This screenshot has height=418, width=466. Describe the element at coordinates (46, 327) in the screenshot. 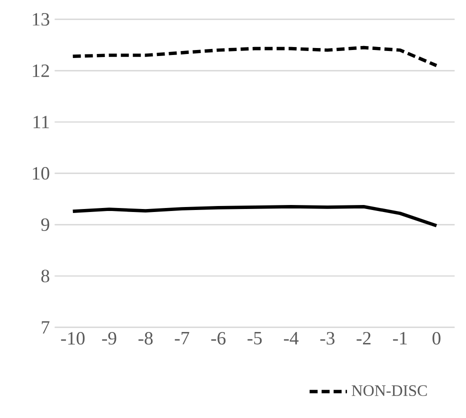

I see `y-tick-label: 7` at that location.